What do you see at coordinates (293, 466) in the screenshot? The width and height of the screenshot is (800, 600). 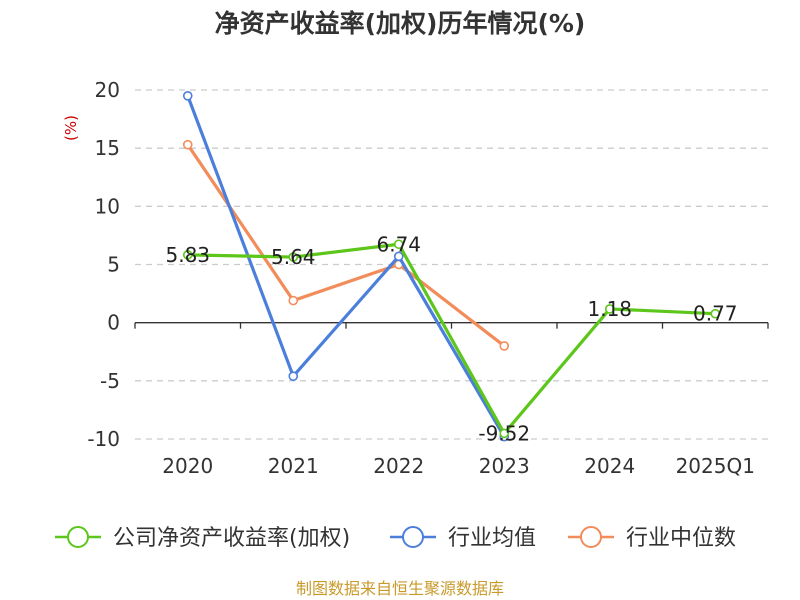 I see `x-tick-label: 2021` at bounding box center [293, 466].